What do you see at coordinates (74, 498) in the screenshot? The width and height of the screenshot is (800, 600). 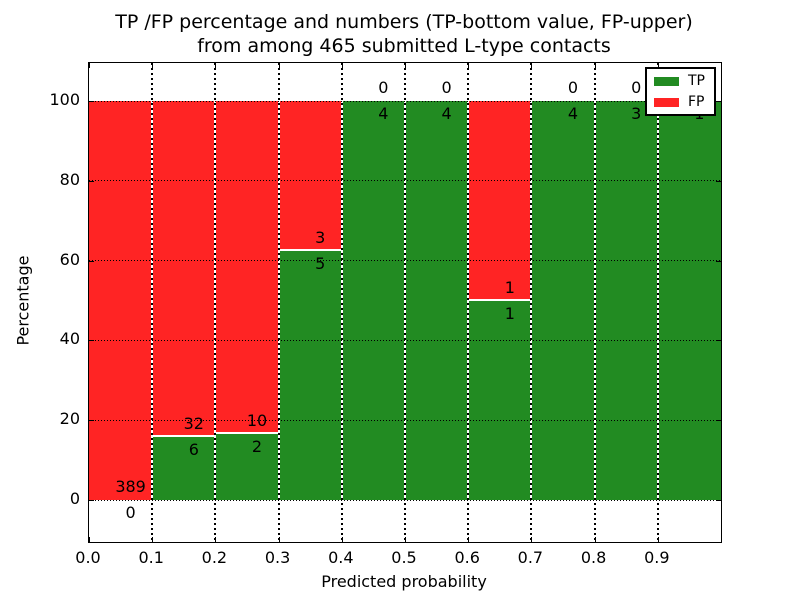 I see `y-tick-label: 0` at bounding box center [74, 498].